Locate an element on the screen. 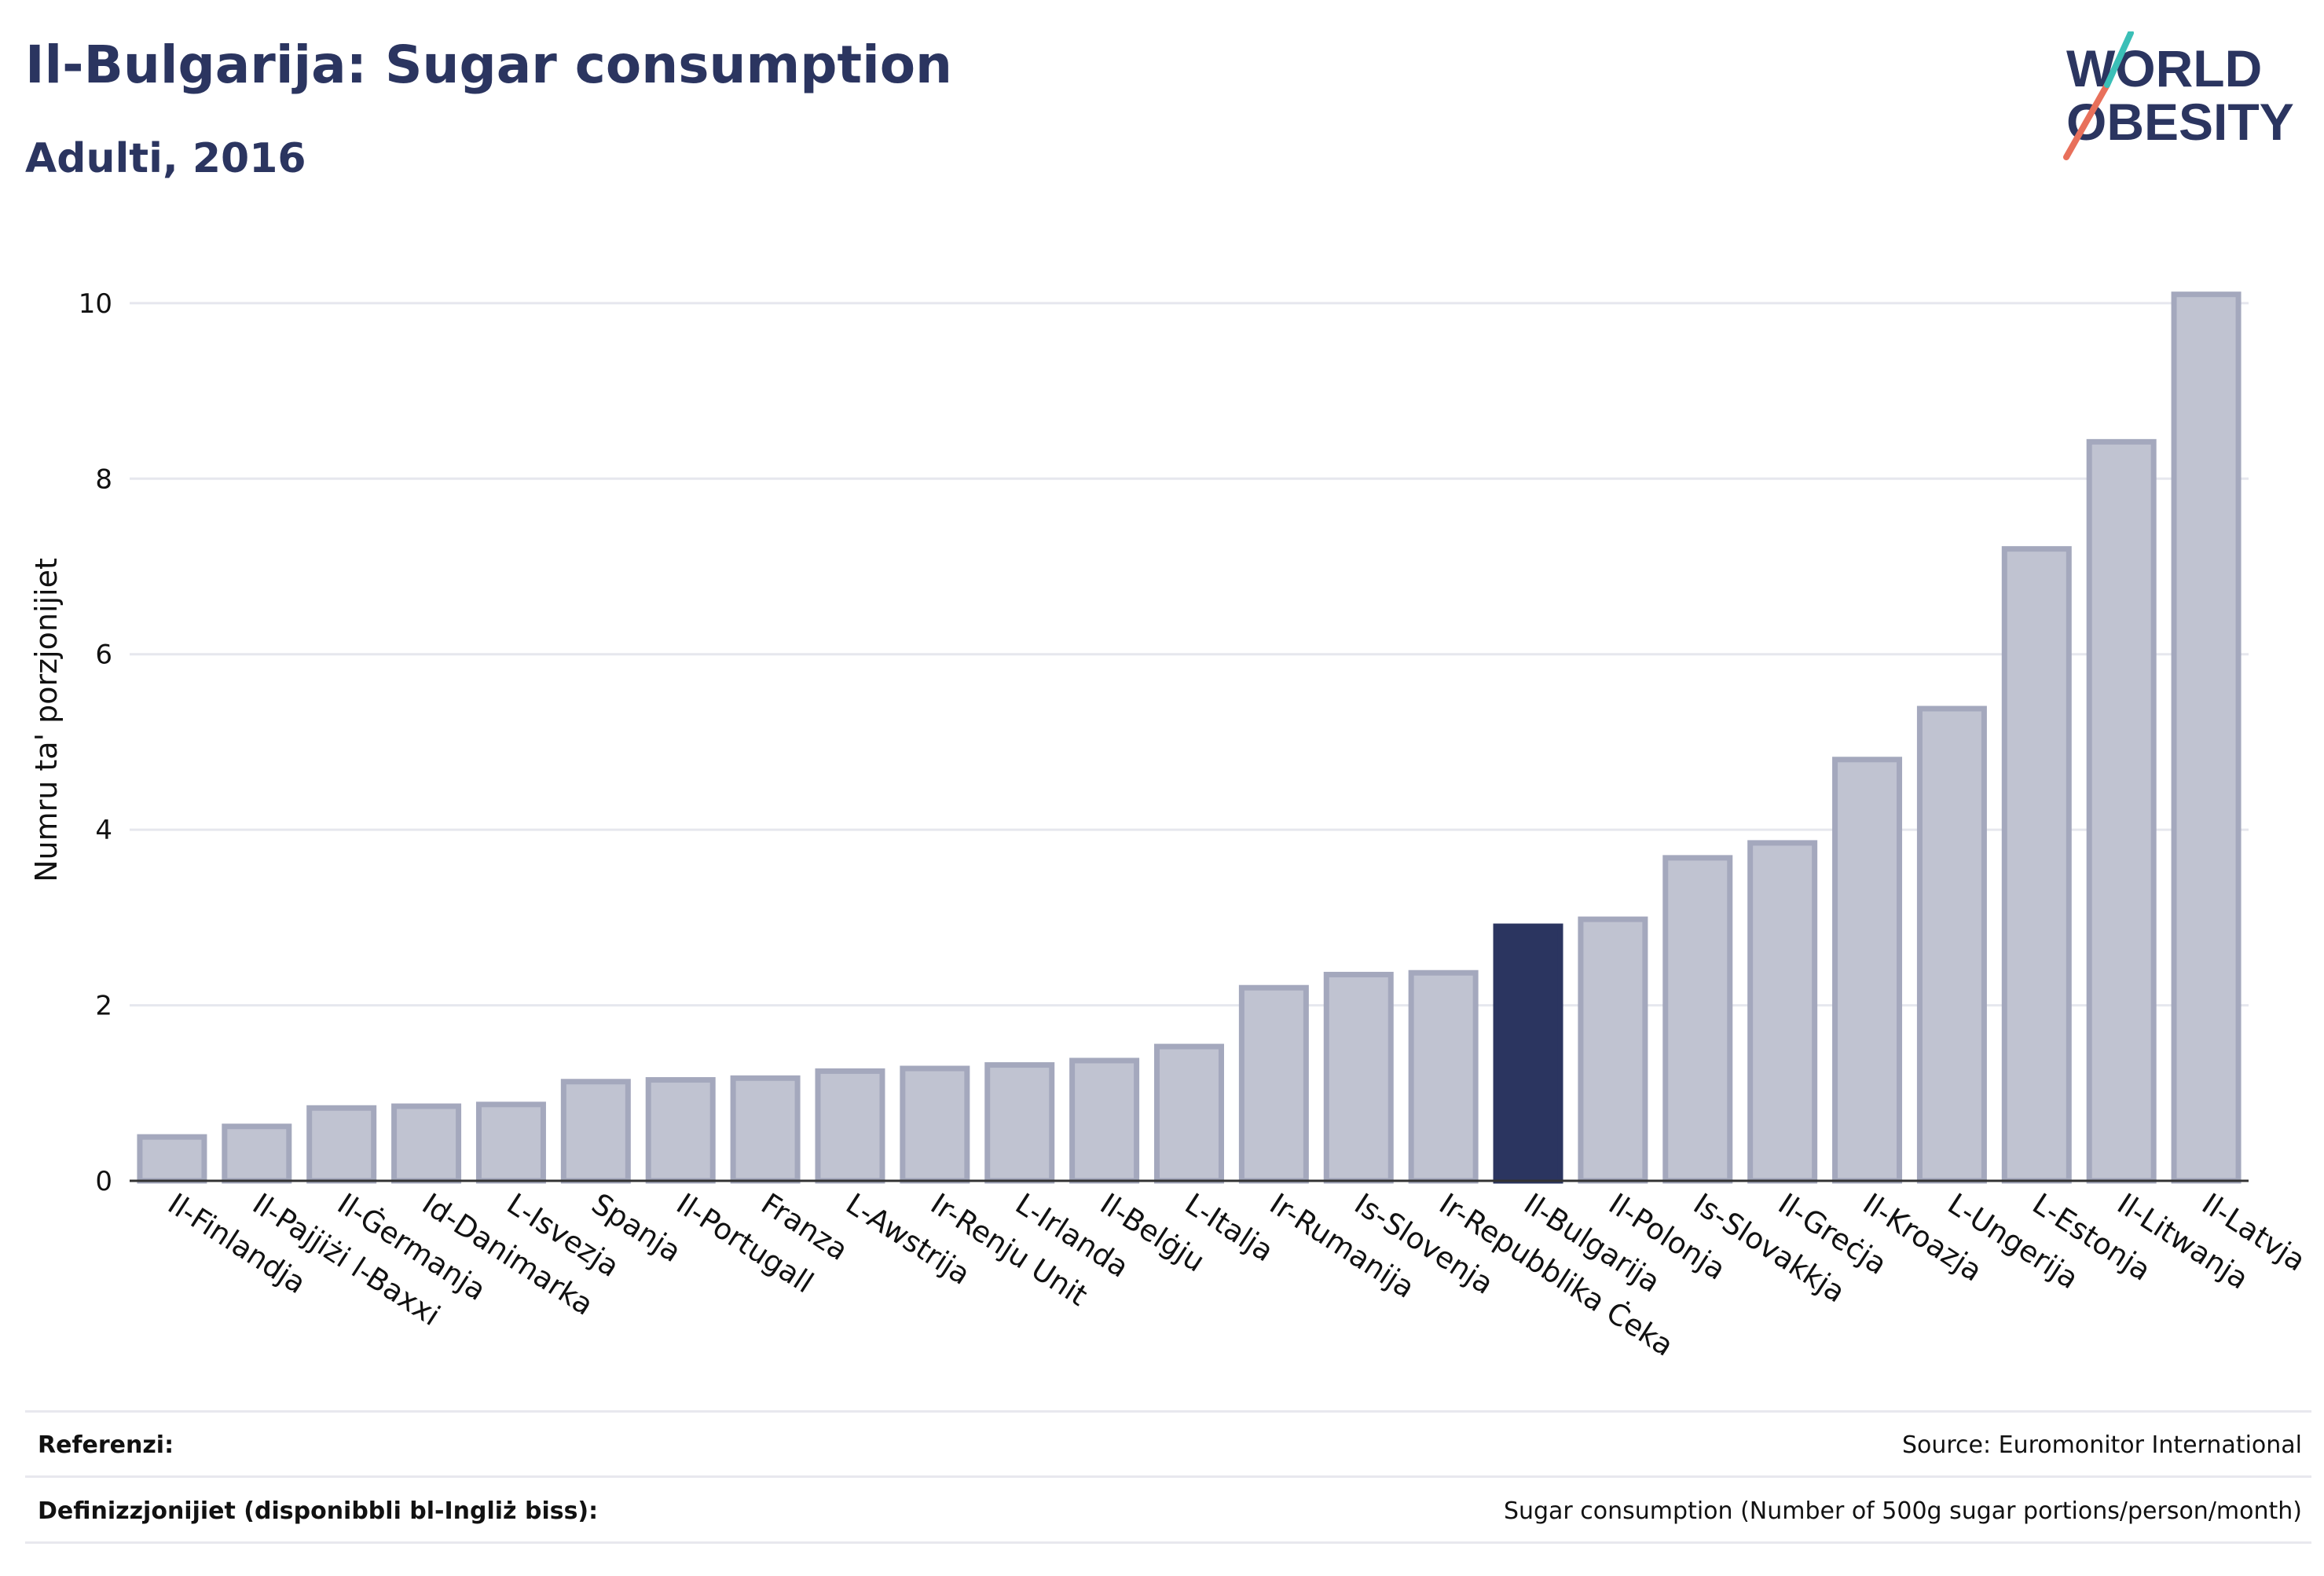 Image resolution: width=2324 pixels, height=1576 pixels. page-title: Il-Bulgarija: Sugar consumption is located at coordinates (489, 65).